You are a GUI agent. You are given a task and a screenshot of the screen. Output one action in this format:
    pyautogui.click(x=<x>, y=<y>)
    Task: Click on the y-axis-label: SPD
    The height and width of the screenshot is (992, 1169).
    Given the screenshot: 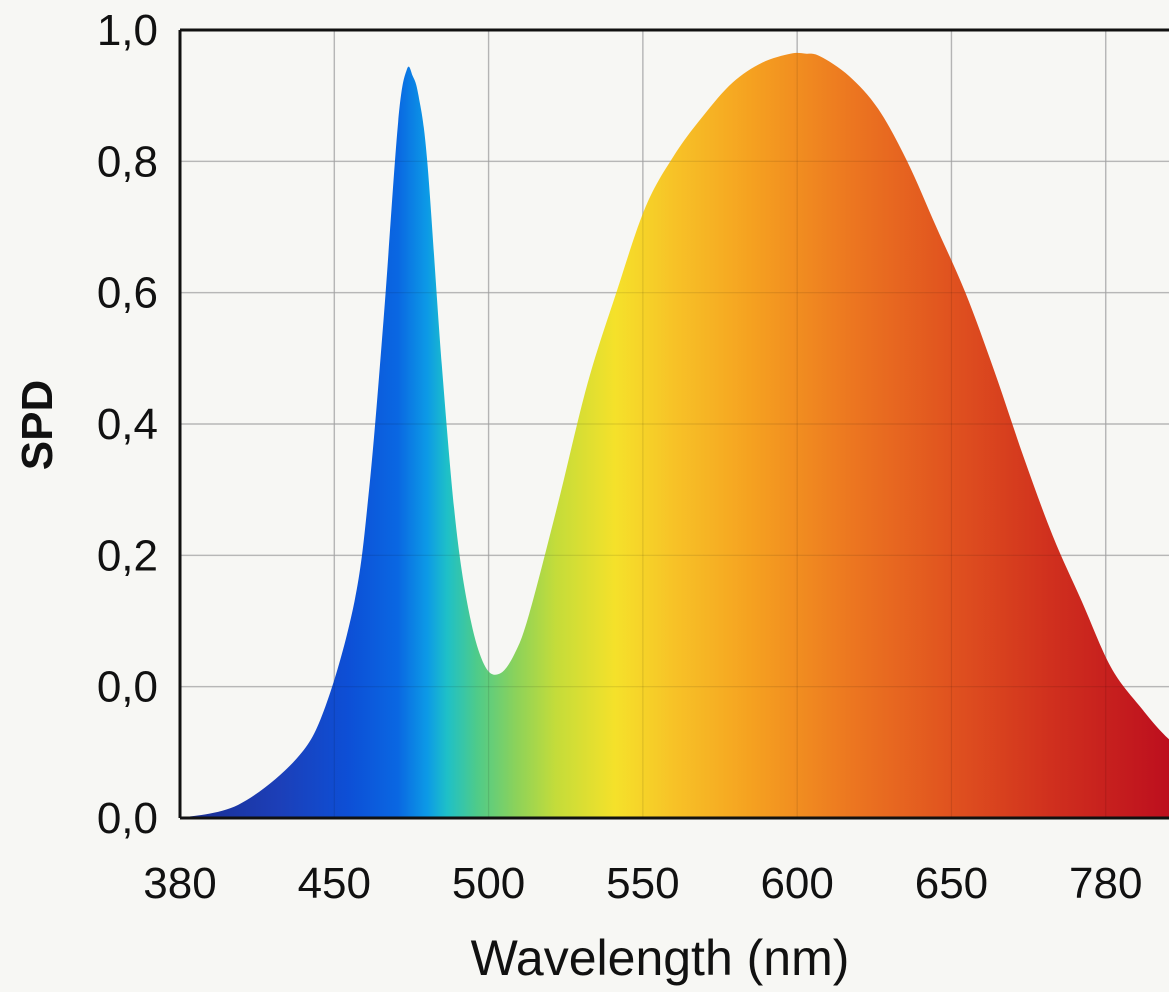 What is the action you would take?
    pyautogui.click(x=37, y=425)
    